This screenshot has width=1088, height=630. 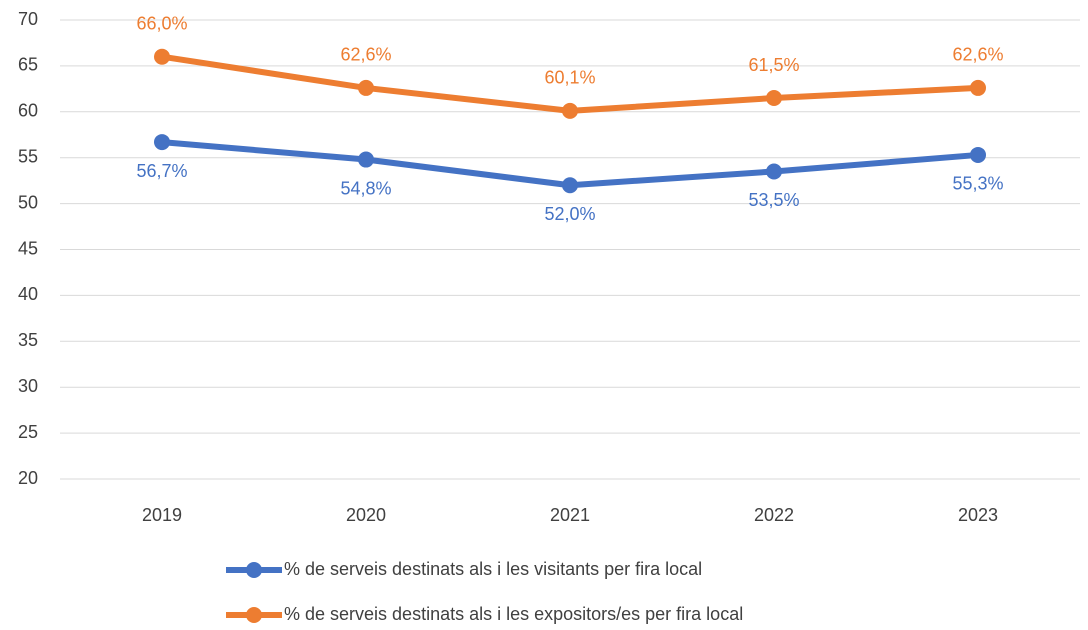 What do you see at coordinates (161, 23) in the screenshot?
I see `data-label: 66,0%` at bounding box center [161, 23].